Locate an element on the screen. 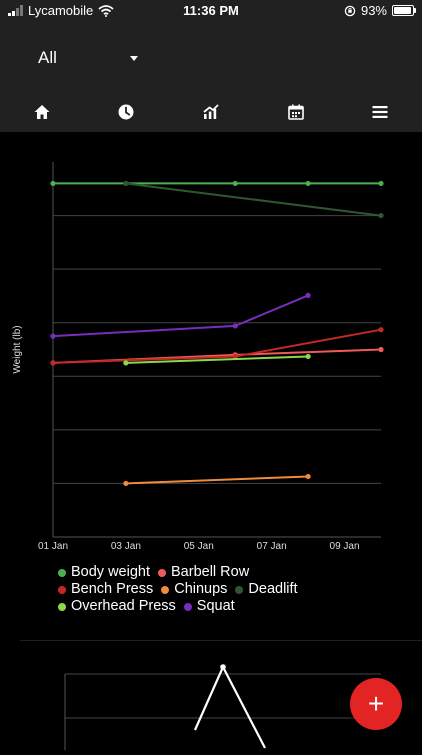 The image size is (422, 755). legend-item-barbell-row: Barbell Row is located at coordinates (203, 572).